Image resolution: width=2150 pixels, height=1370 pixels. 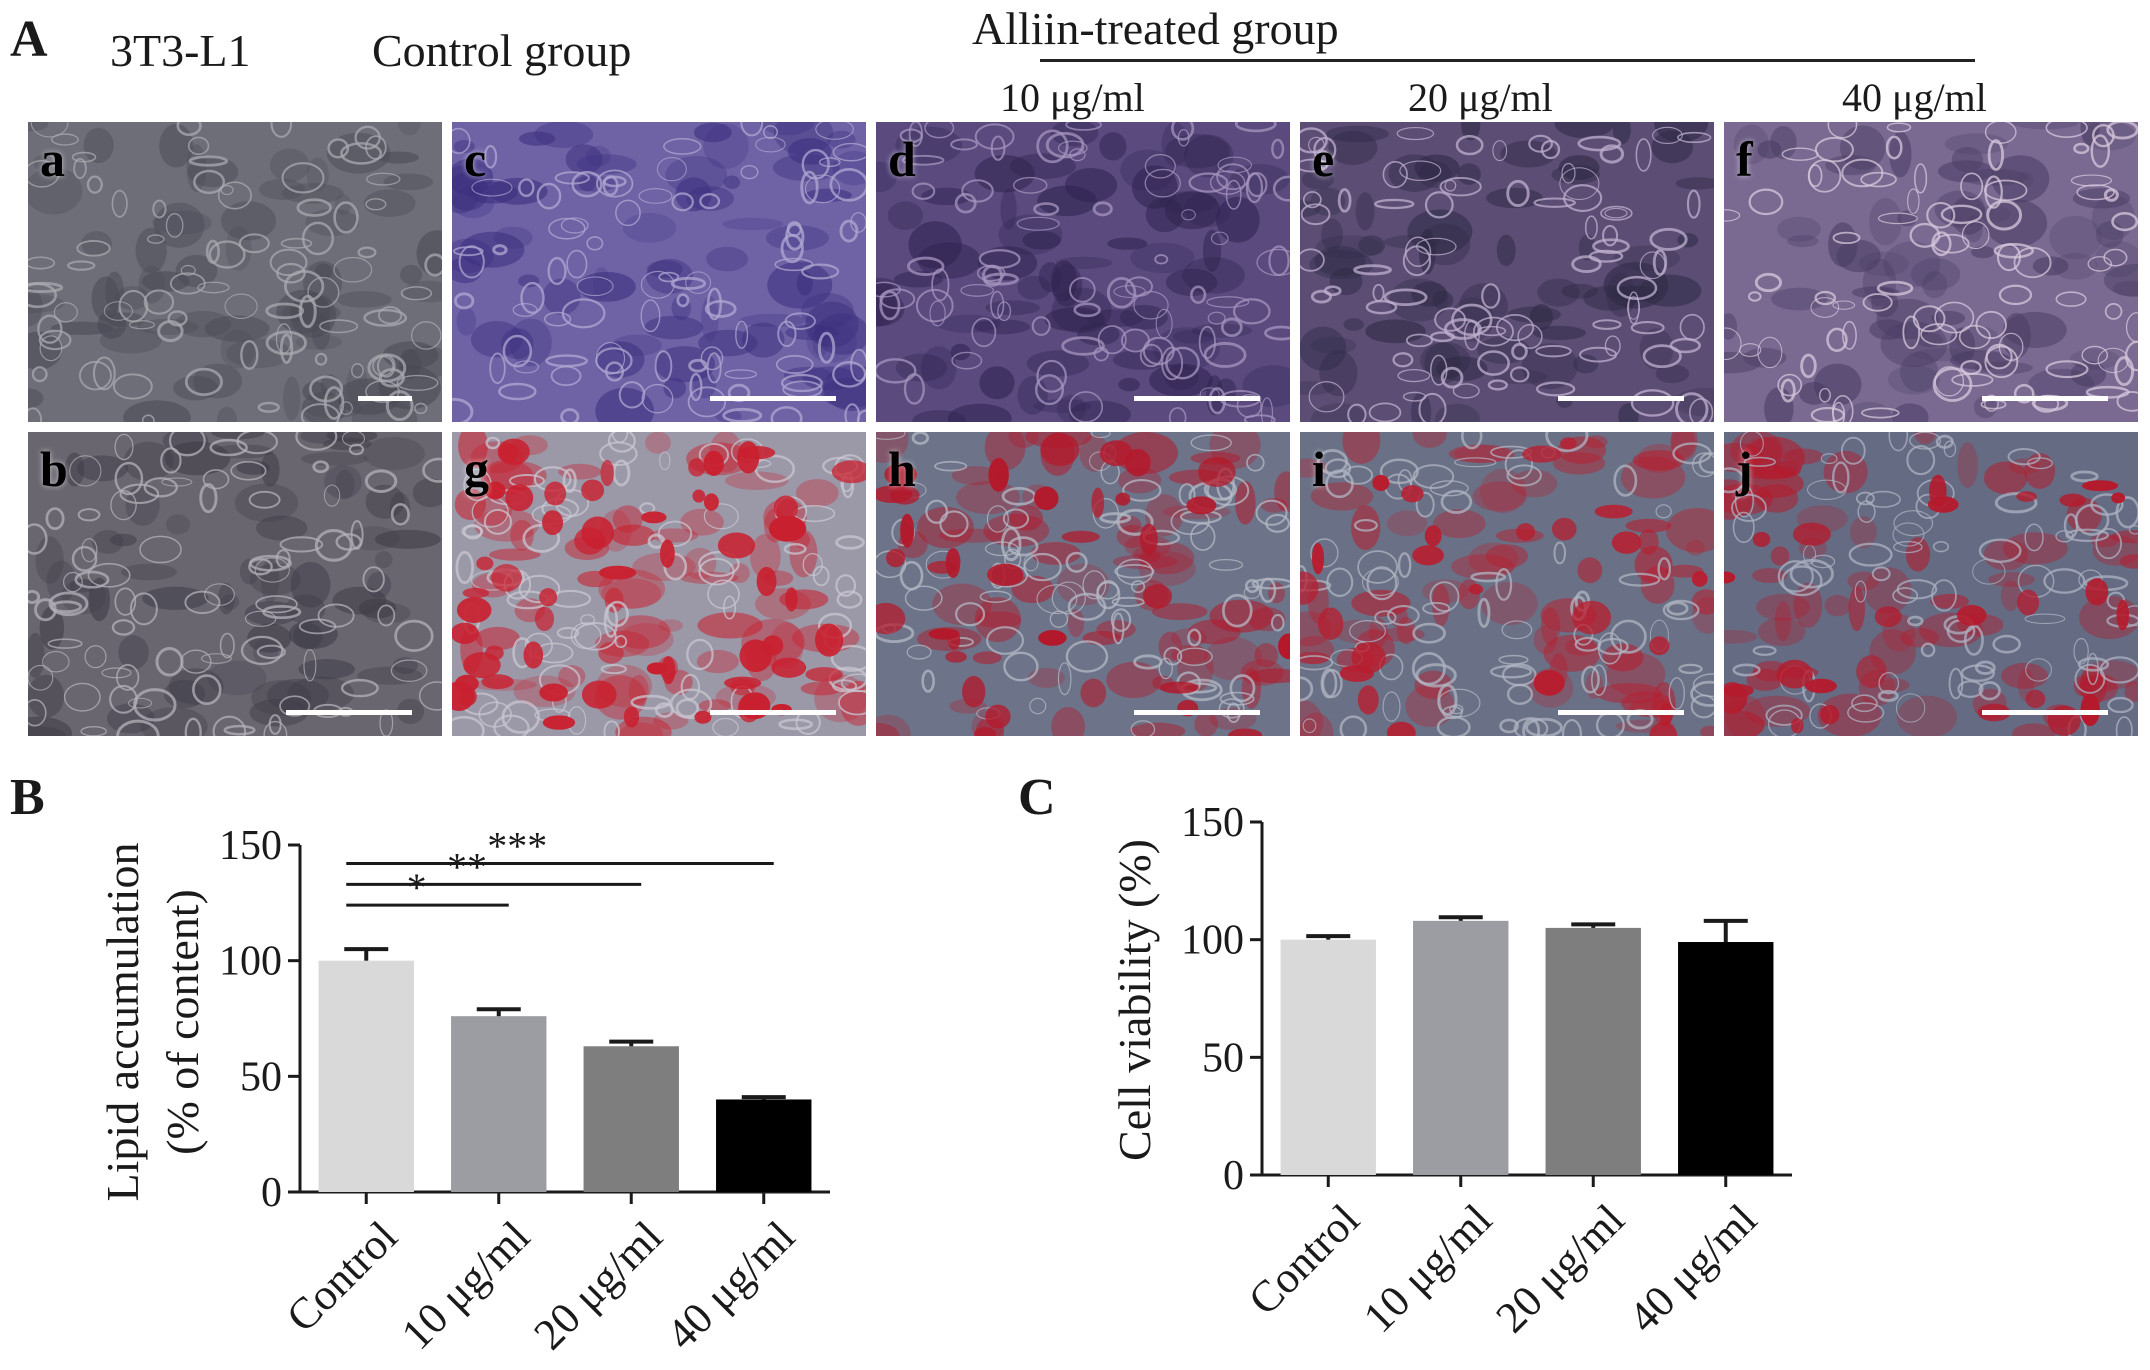 What do you see at coordinates (902, 469) in the screenshot?
I see `micrograph-letter: h` at bounding box center [902, 469].